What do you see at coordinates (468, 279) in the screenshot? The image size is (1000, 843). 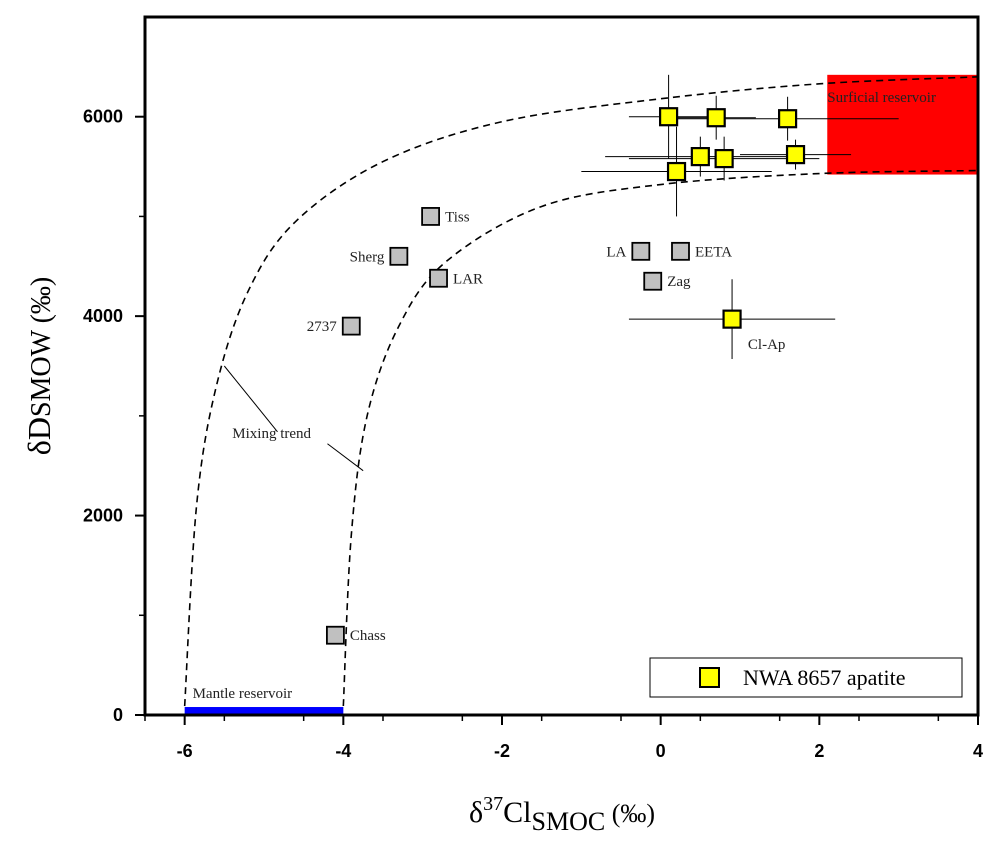 I see `point-label: LAR` at bounding box center [468, 279].